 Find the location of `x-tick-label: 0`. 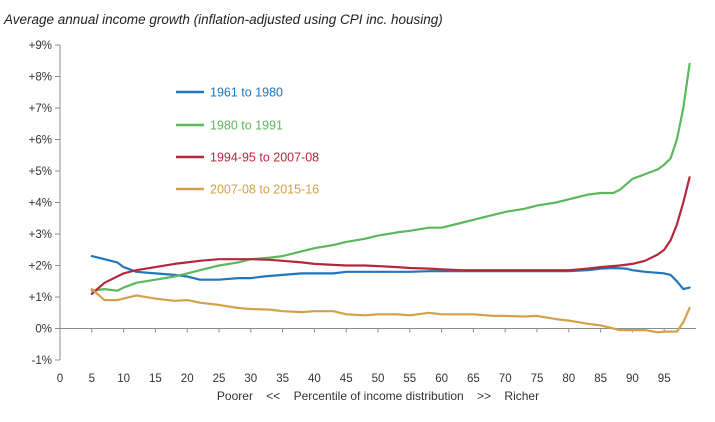

x-tick-label: 0 is located at coordinates (60, 379).